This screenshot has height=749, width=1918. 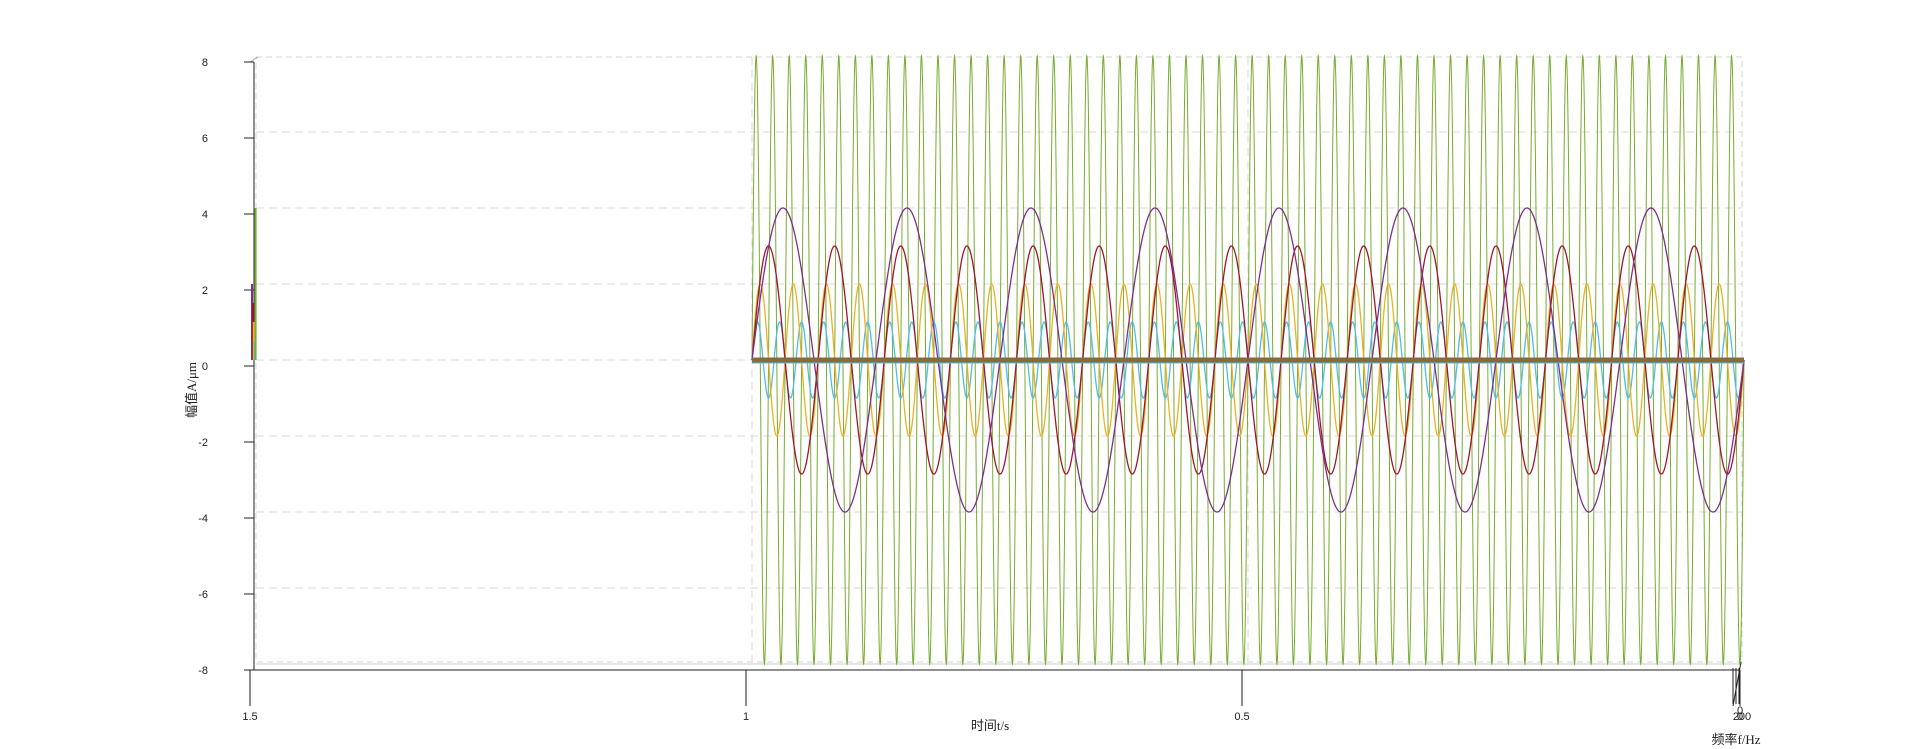 I want to click on z-tick-label: 8, so click(x=205, y=63).